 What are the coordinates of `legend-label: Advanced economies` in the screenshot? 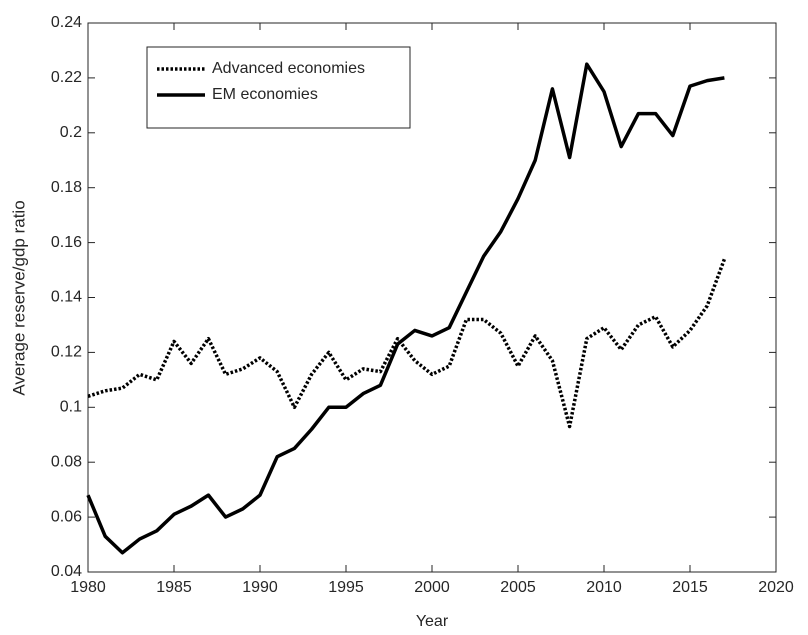 It's located at (288, 68).